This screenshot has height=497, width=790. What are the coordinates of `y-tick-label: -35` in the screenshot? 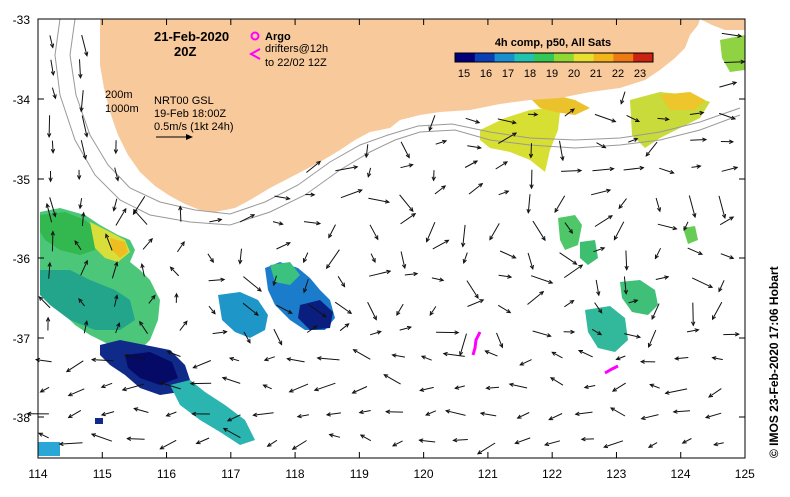 It's located at (22, 180).